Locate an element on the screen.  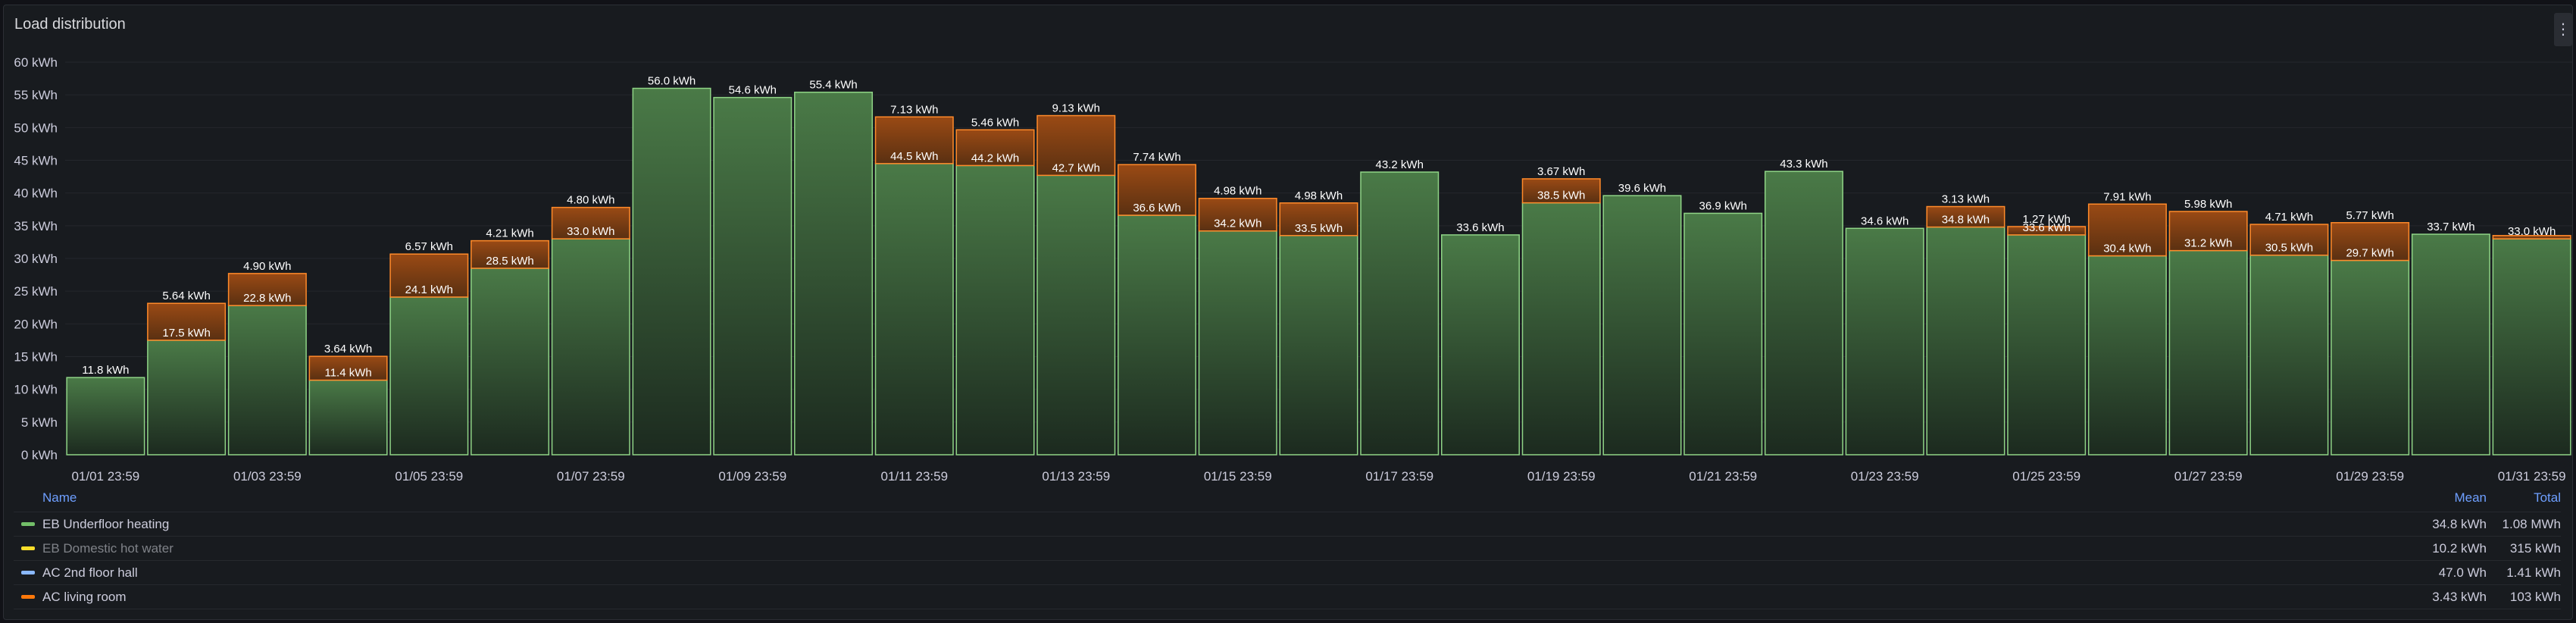
data-label: 24.1 kWh is located at coordinates (429, 289).